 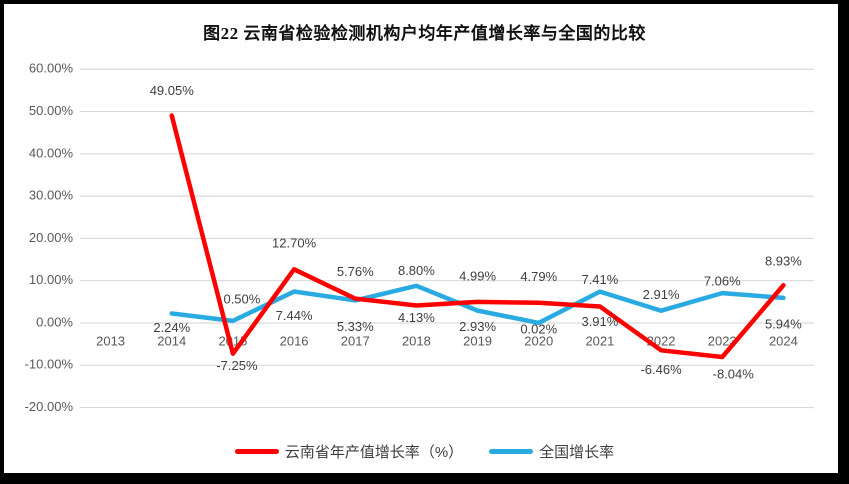 I want to click on x-axis-tick-label: 2023, so click(x=722, y=340).